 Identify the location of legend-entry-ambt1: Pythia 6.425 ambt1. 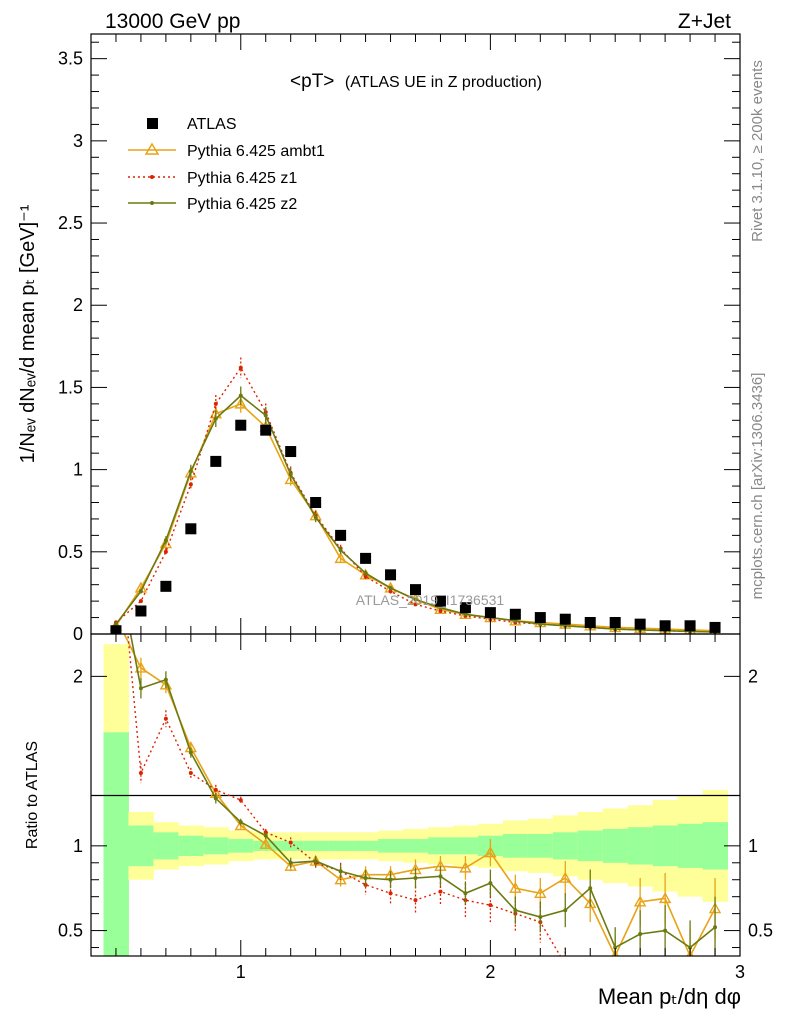
(226, 151).